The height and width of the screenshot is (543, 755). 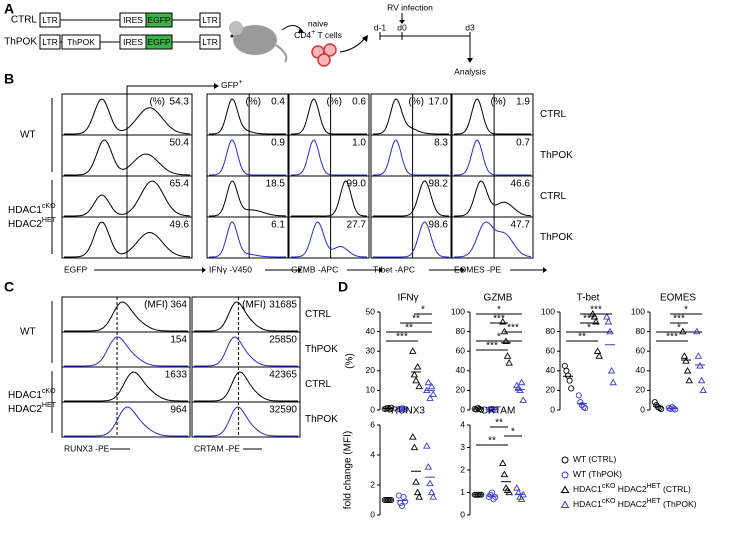 I want to click on axis-label: EOMES -PE, so click(x=478, y=269).